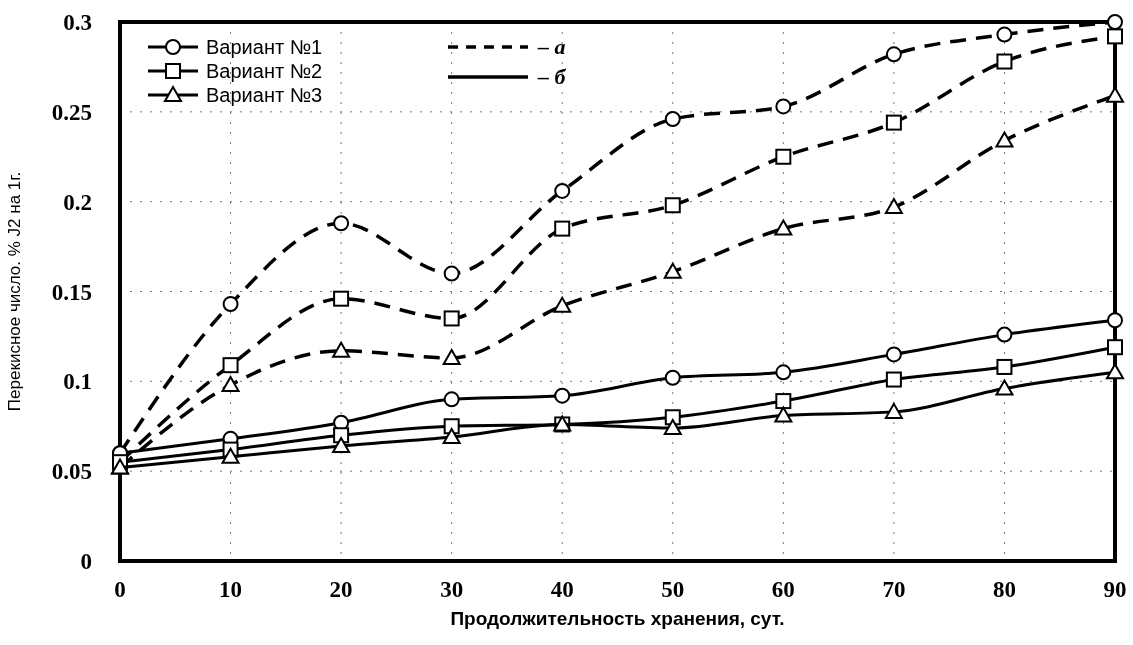  I want to click on y-tick-label: 0.15, so click(71, 292).